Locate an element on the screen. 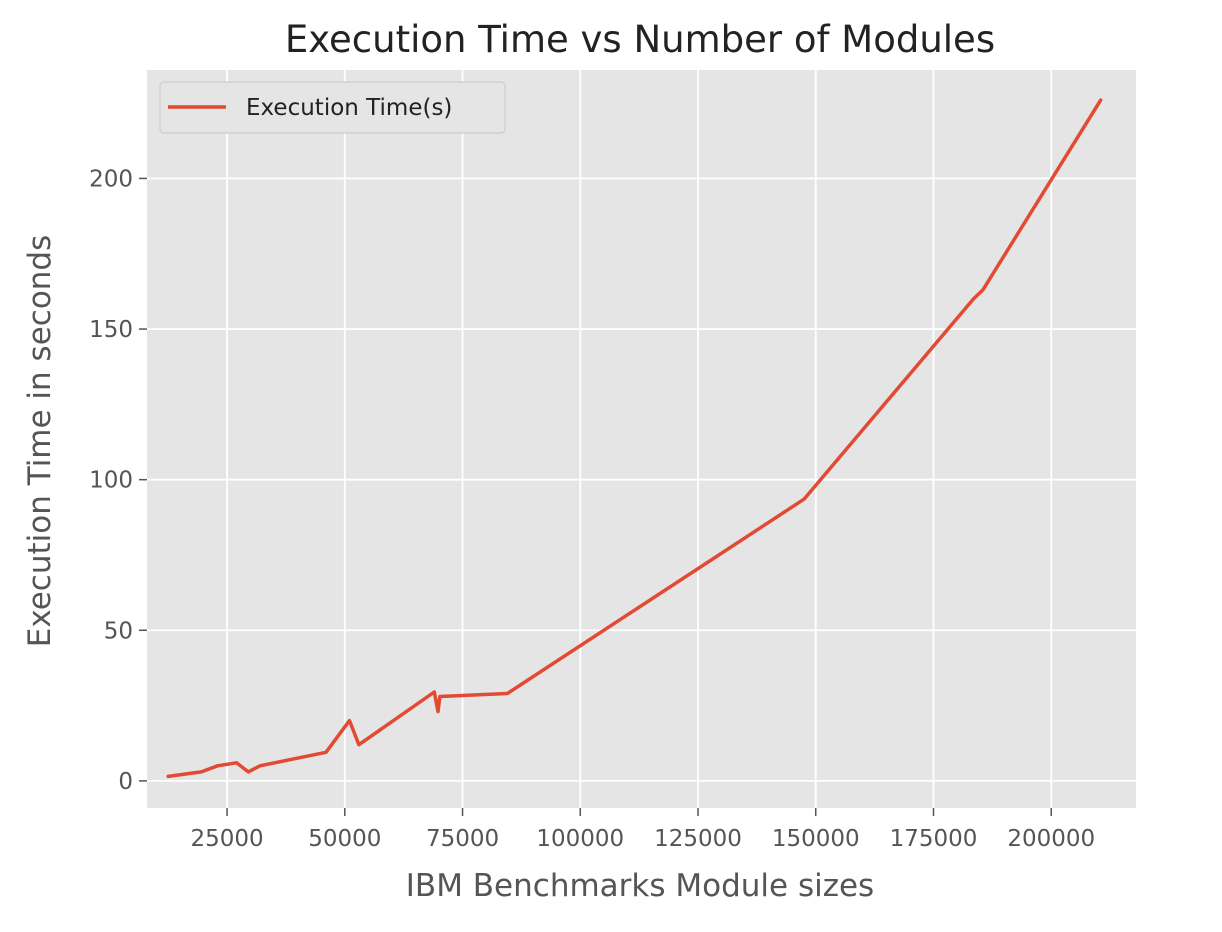 The width and height of the screenshot is (1222, 932). chart-title: Execution Time vs Number of Modules is located at coordinates (640, 39).